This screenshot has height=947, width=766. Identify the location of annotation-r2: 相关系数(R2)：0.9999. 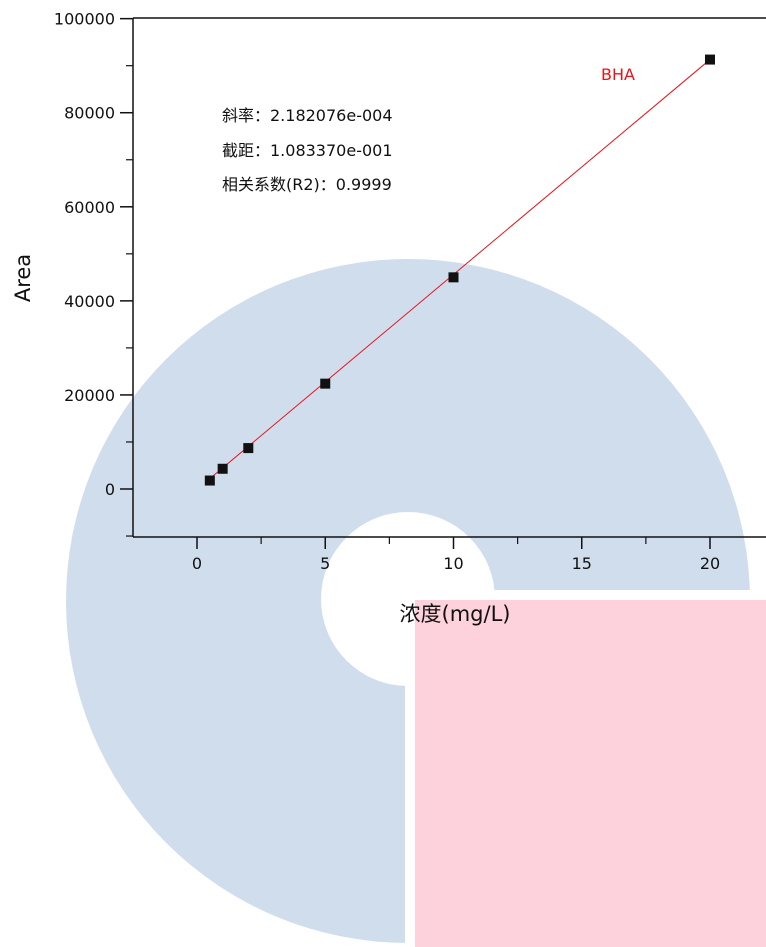
(307, 184).